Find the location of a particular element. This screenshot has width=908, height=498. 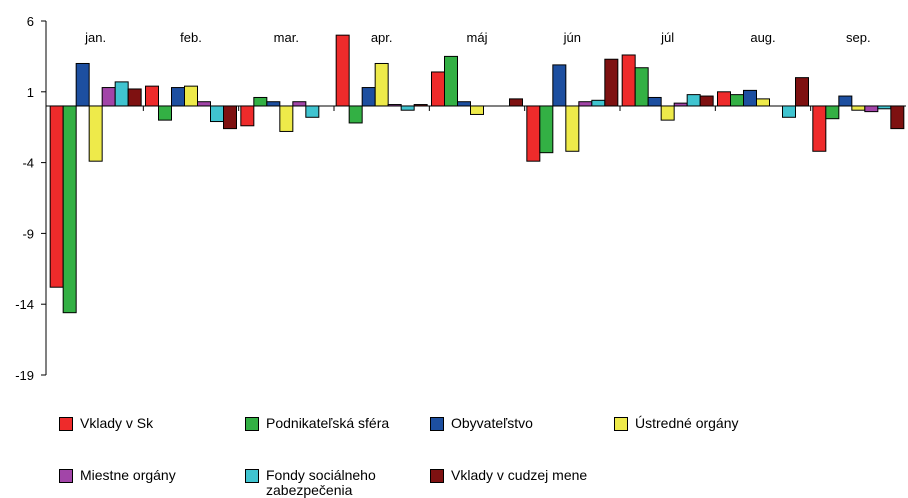

category-label: júl is located at coordinates (667, 37).